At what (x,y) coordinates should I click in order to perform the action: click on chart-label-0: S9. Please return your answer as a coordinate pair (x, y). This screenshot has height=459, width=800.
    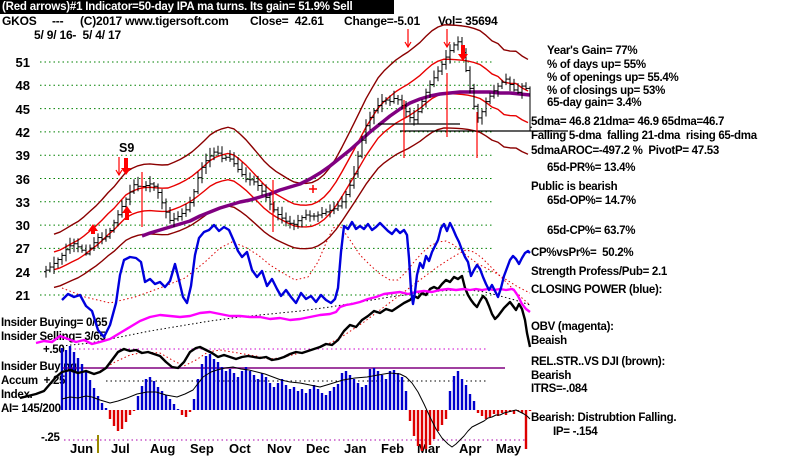
    Looking at the image, I should click on (127, 148).